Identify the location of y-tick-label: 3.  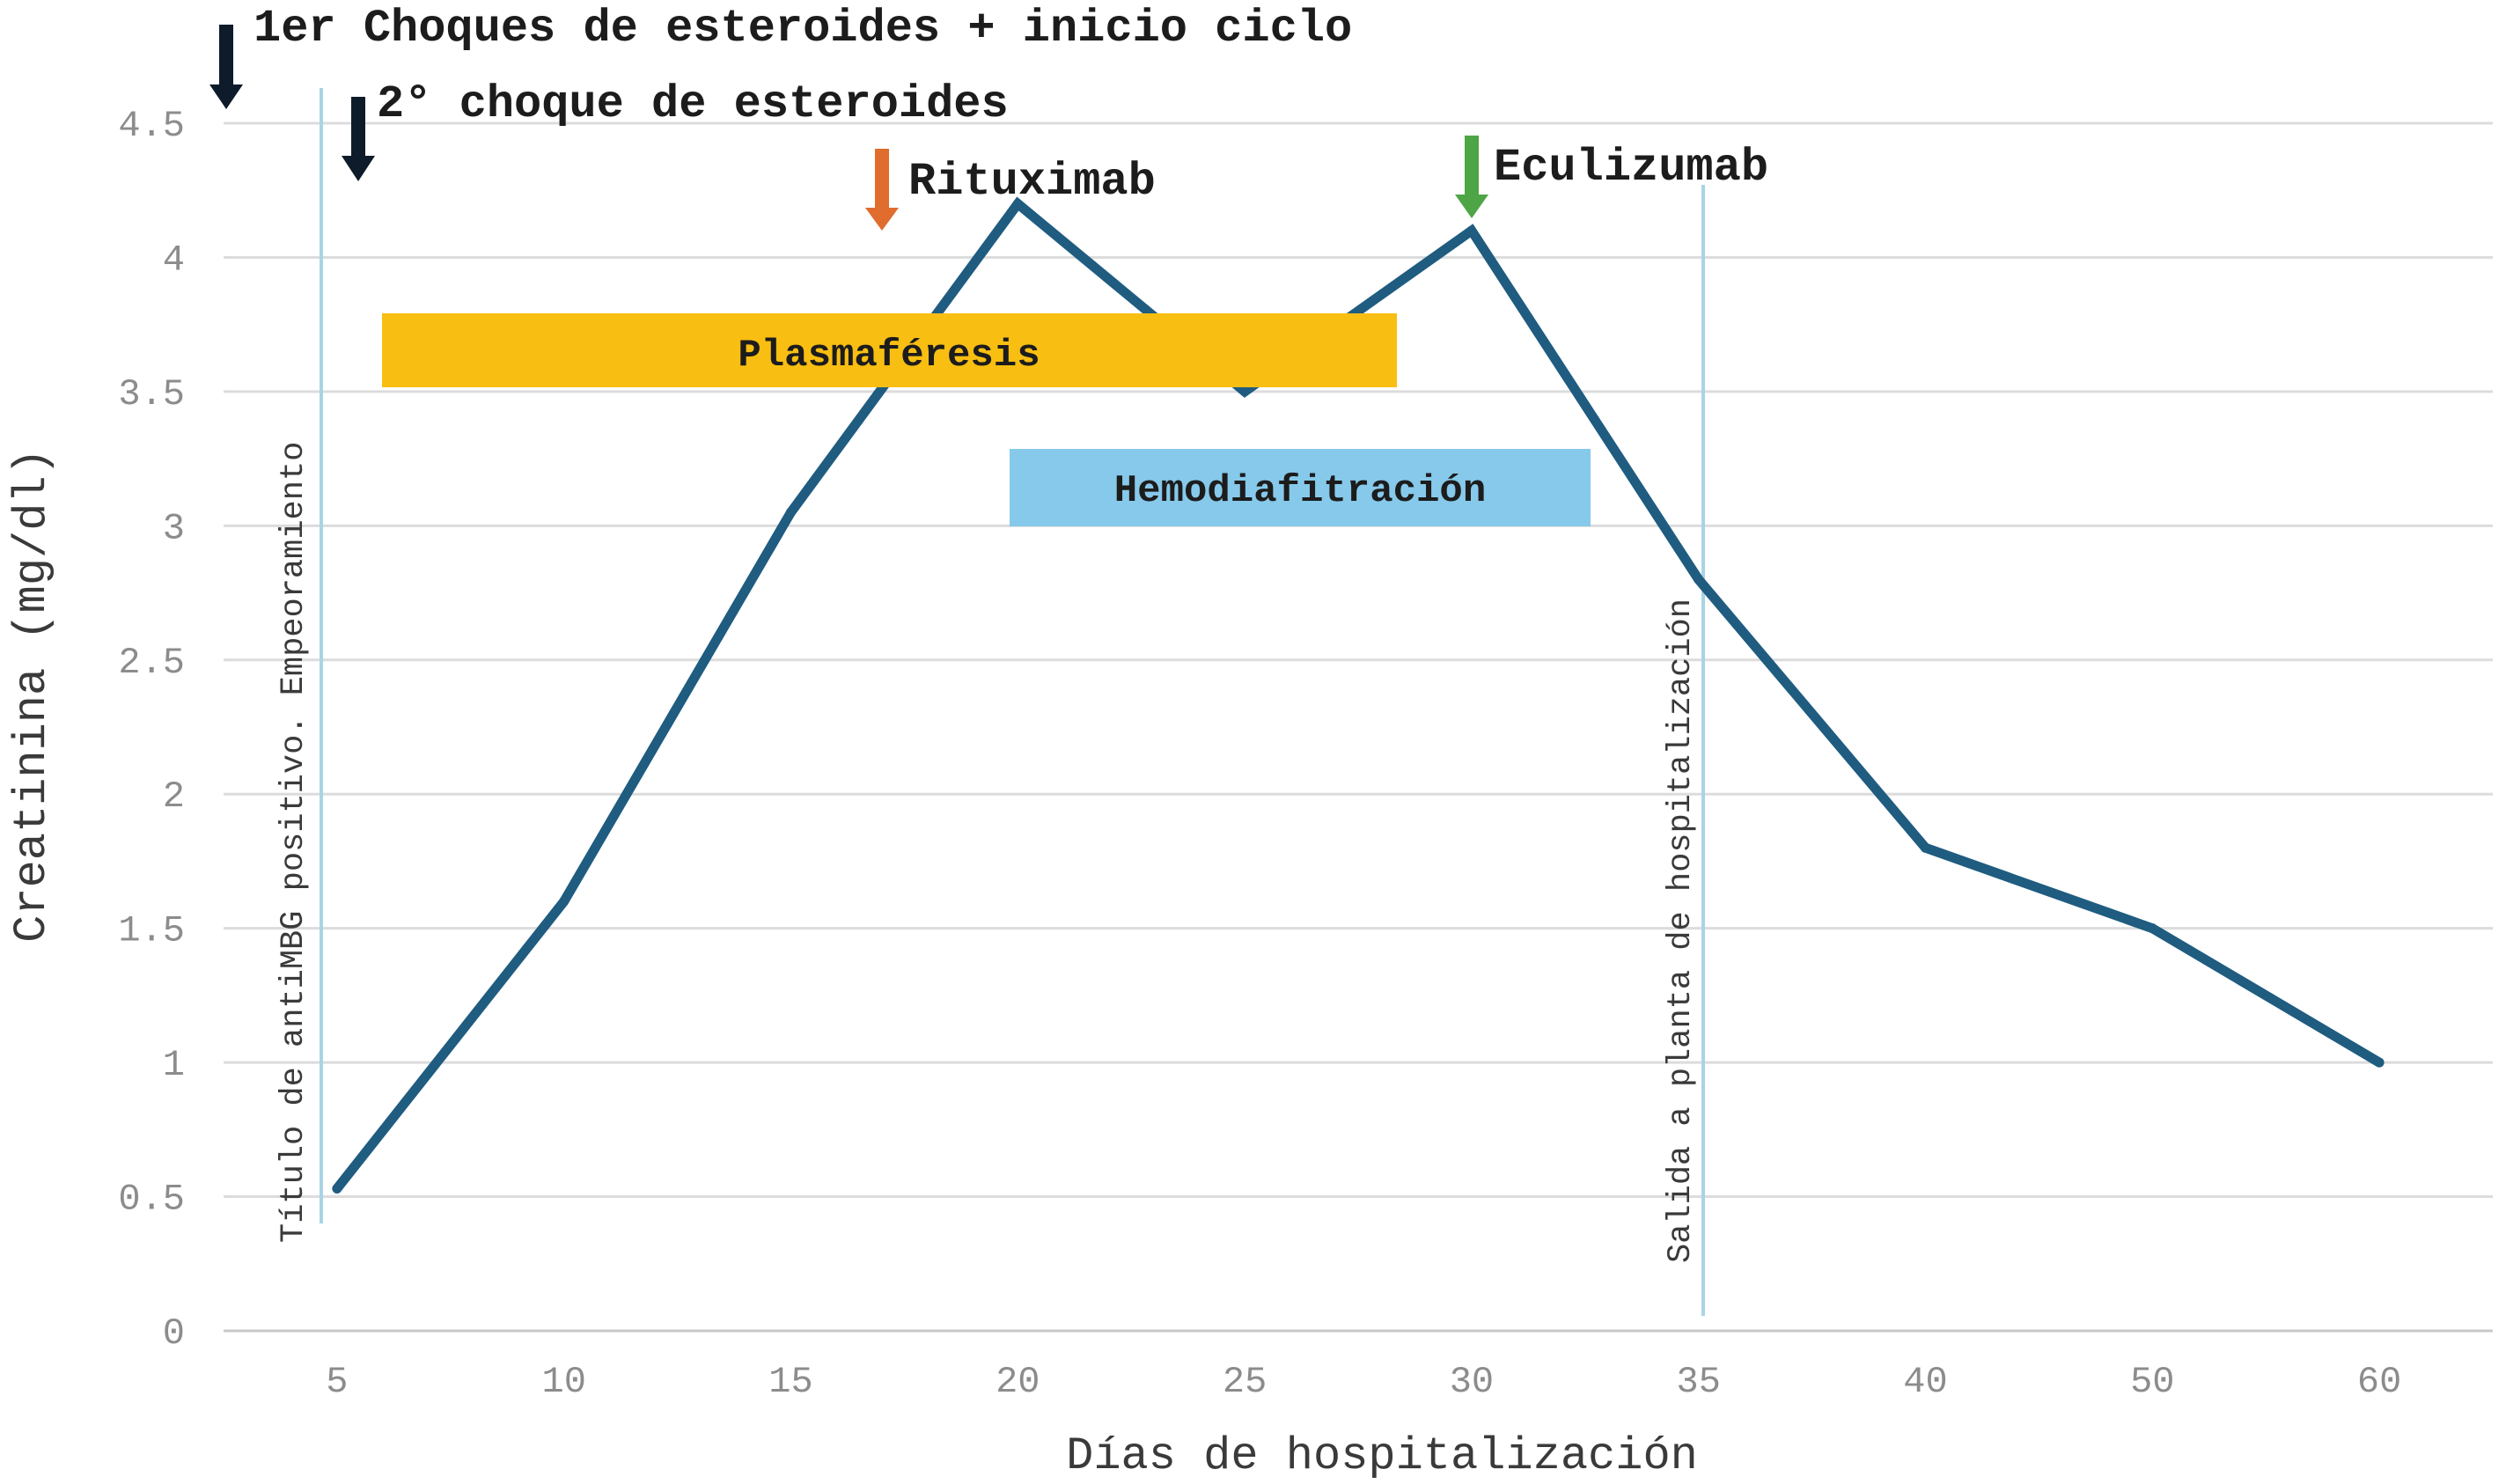
(174, 528).